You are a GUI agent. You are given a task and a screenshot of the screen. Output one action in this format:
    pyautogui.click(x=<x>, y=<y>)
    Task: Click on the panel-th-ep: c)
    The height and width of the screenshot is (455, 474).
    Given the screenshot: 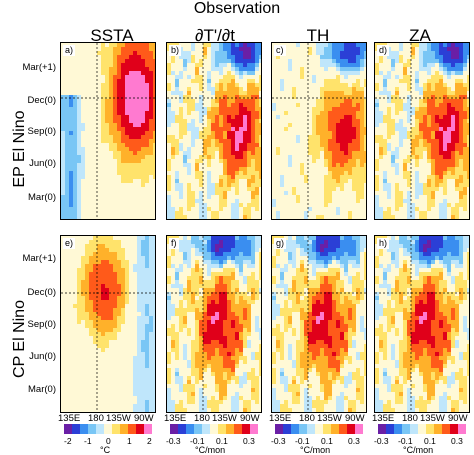 What is the action you would take?
    pyautogui.click(x=319, y=131)
    